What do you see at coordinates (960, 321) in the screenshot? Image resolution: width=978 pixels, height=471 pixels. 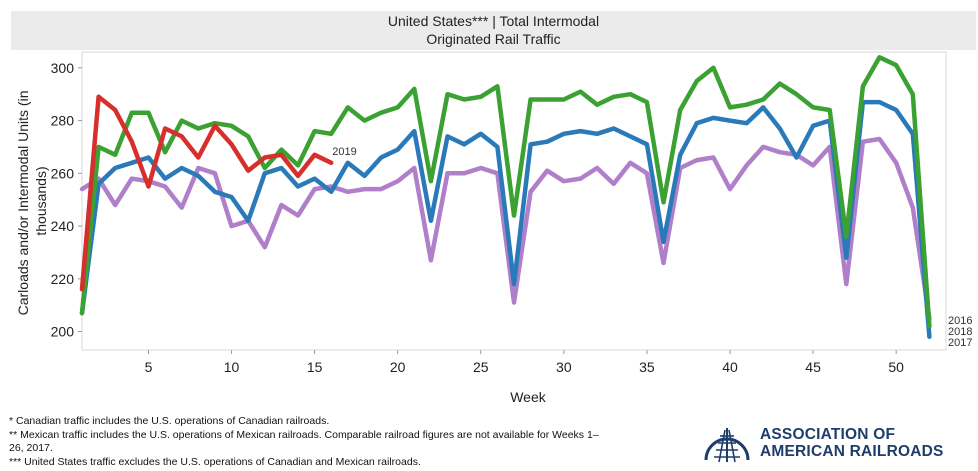 I see `series-end-label-2016: 2016` at bounding box center [960, 321].